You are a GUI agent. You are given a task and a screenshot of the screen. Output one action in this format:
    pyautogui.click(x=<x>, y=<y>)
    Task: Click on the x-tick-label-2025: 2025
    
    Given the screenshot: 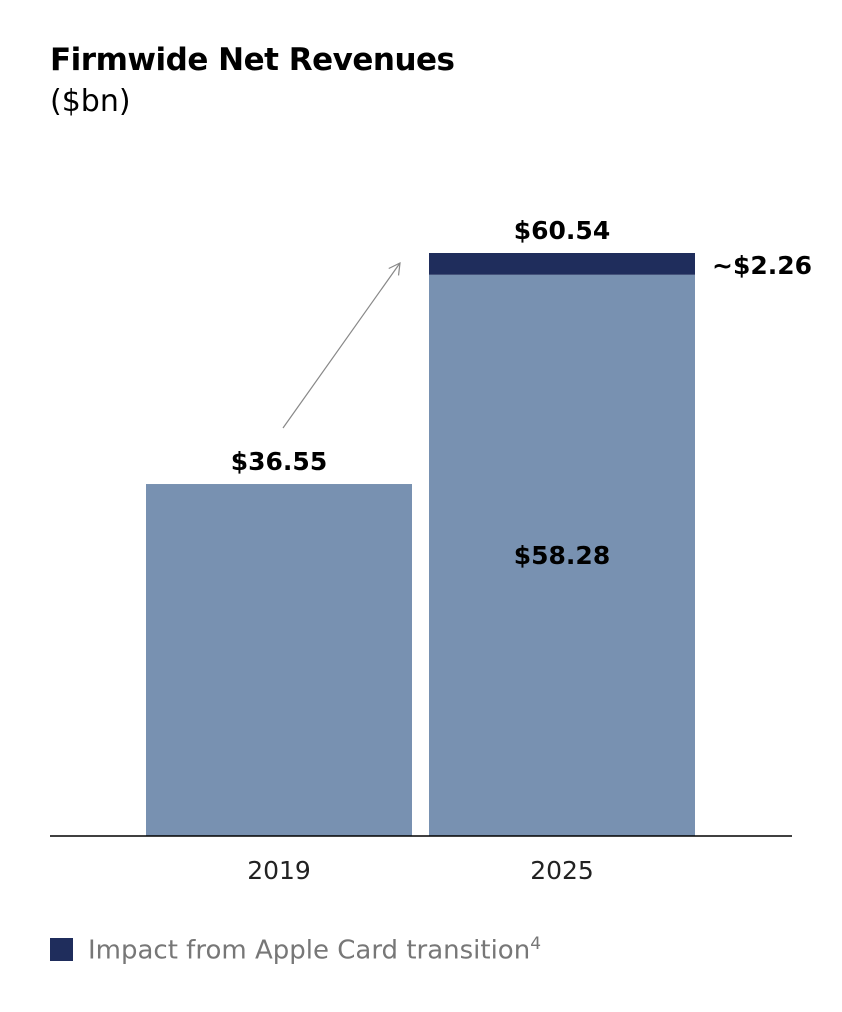 What is the action you would take?
    pyautogui.click(x=562, y=870)
    